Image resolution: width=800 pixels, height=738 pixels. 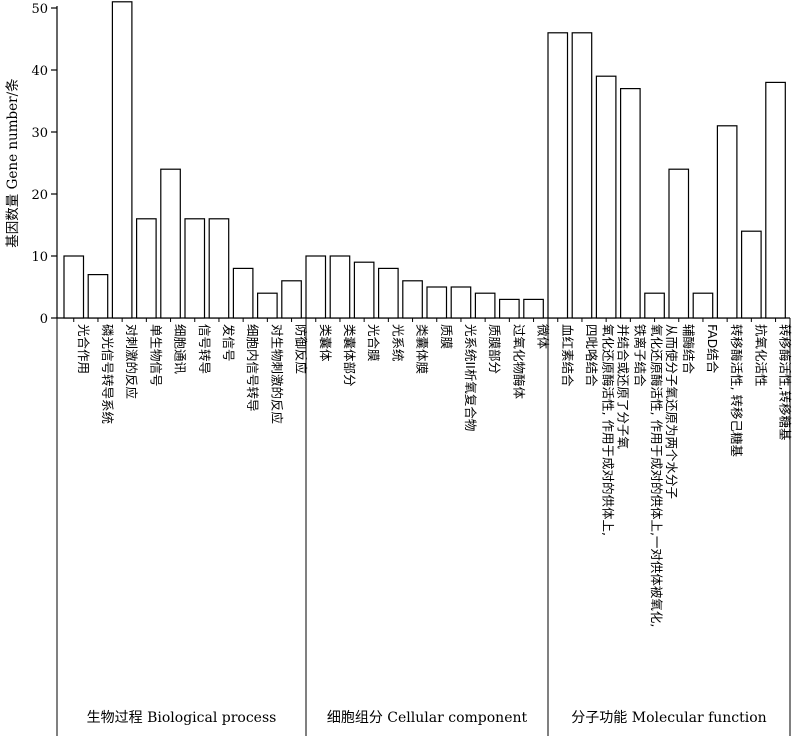 What do you see at coordinates (39, 71) in the screenshot?
I see `y-tick-label: 40` at bounding box center [39, 71].